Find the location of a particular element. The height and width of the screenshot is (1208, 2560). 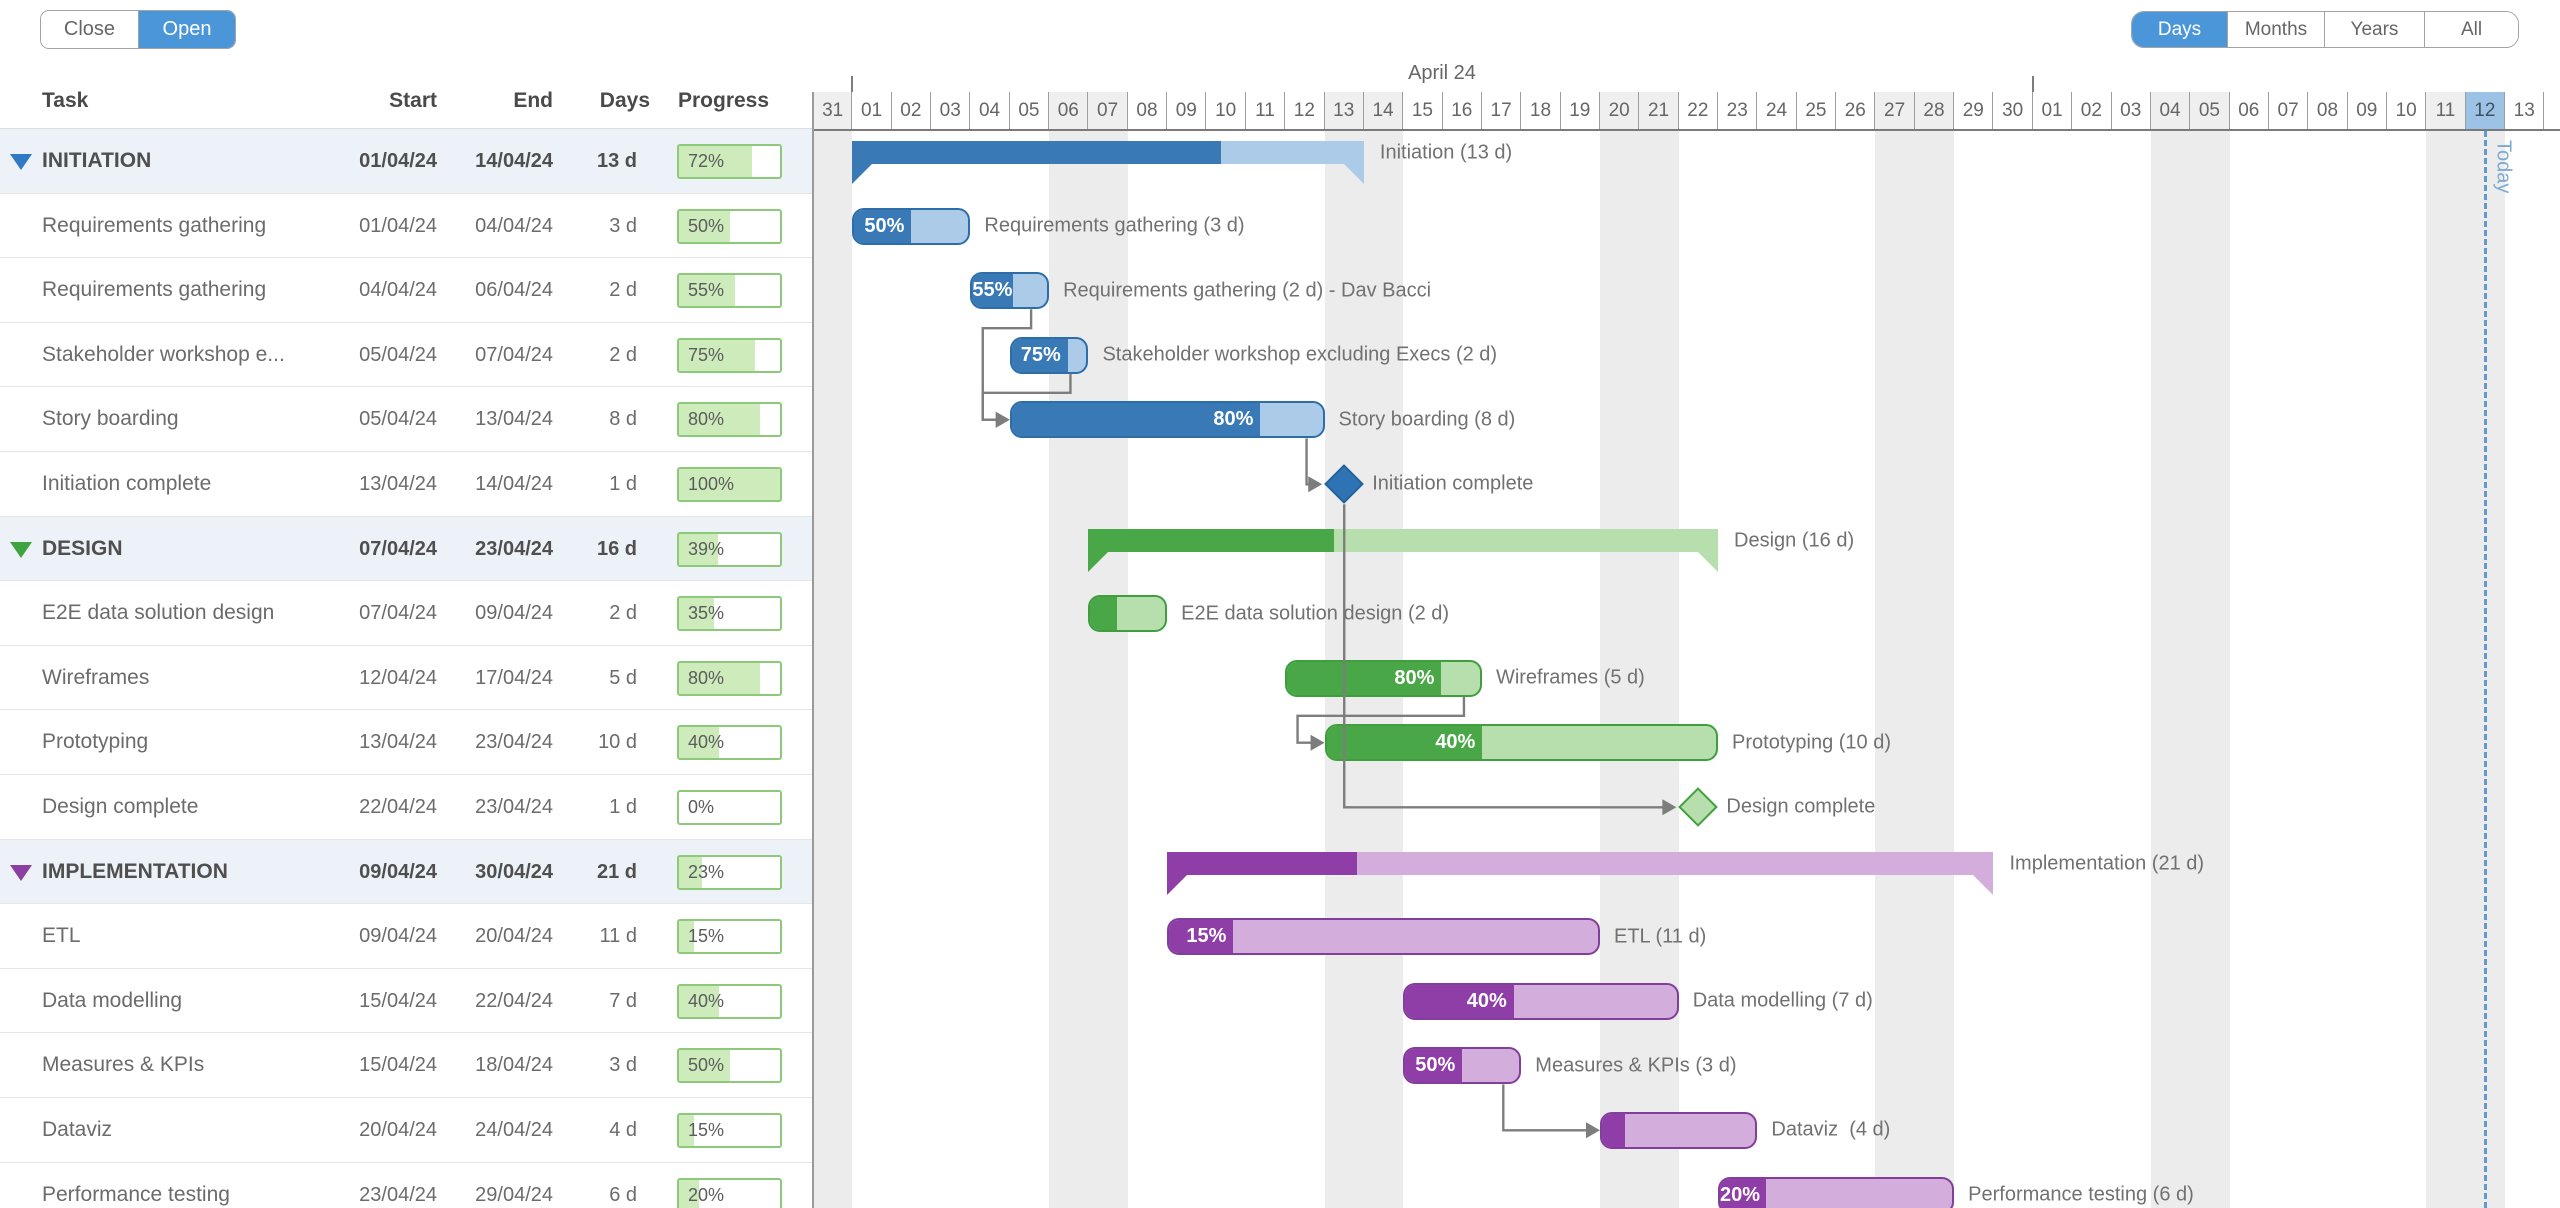

progress-cell-value: 0% is located at coordinates (701, 807).